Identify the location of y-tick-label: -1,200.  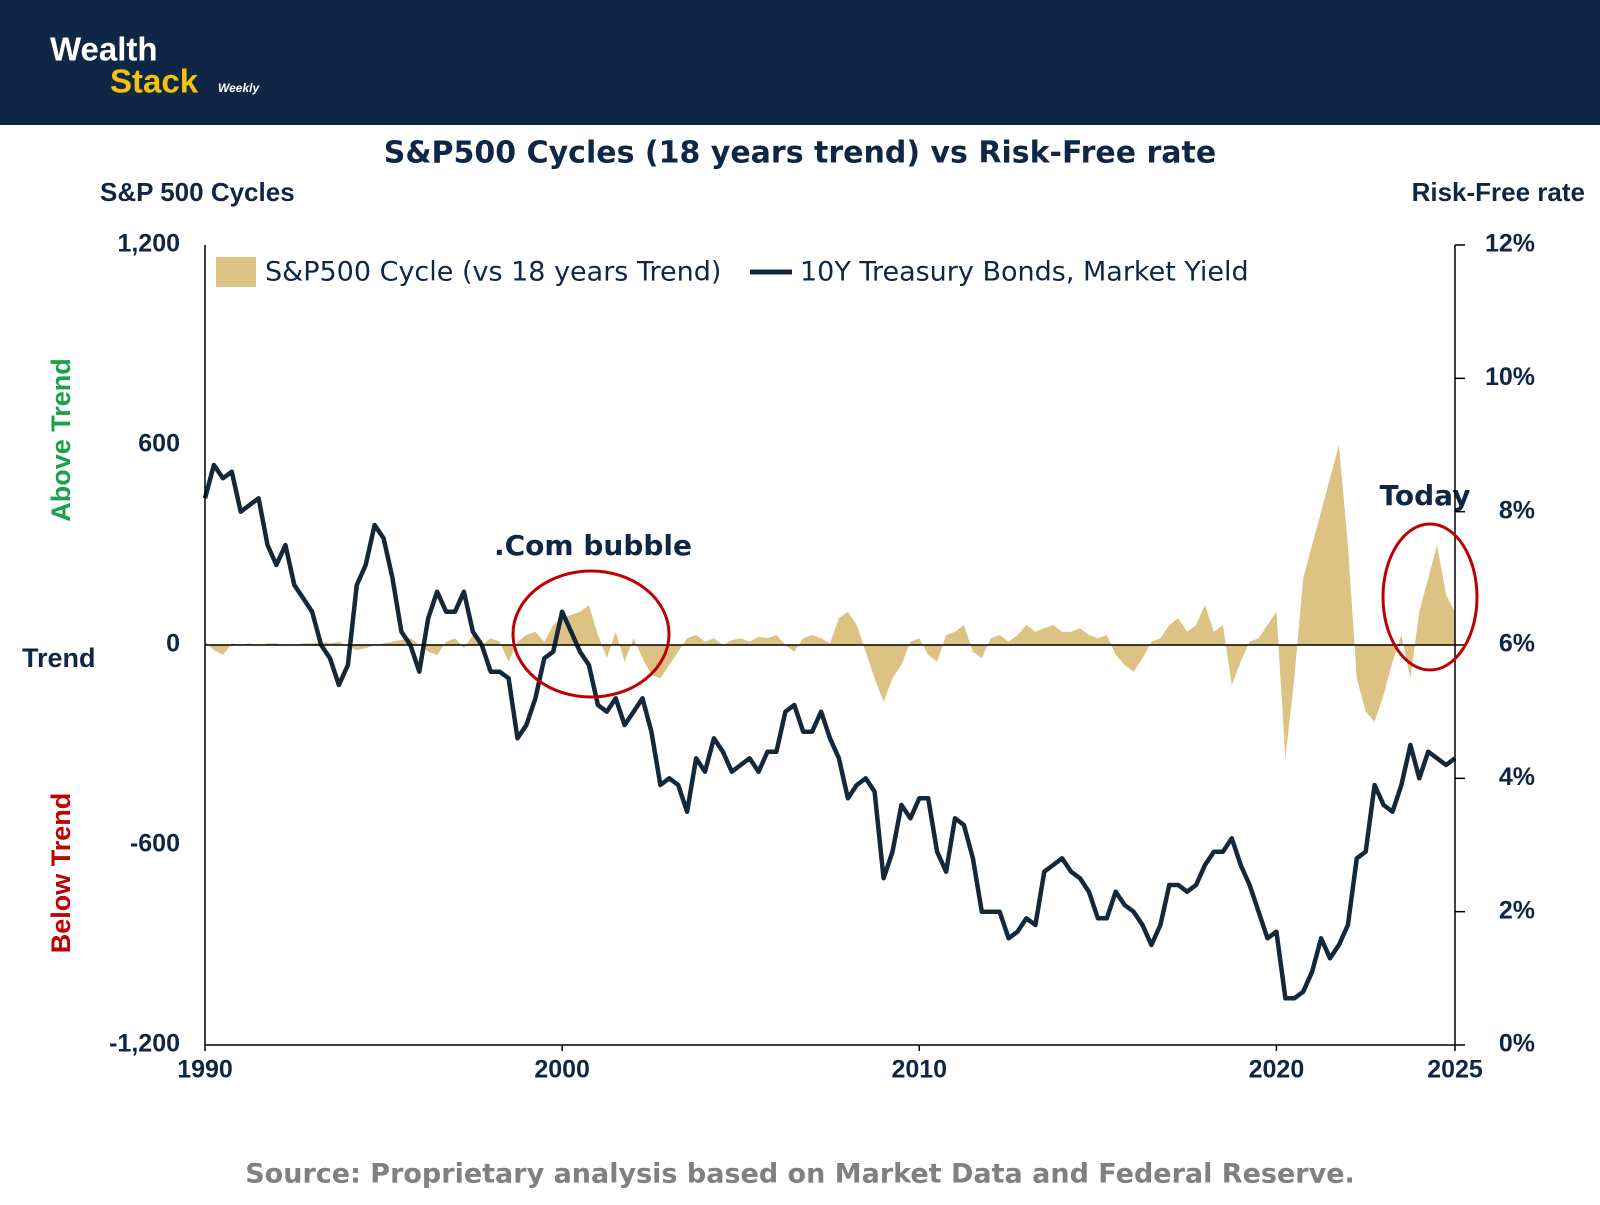
(144, 1044).